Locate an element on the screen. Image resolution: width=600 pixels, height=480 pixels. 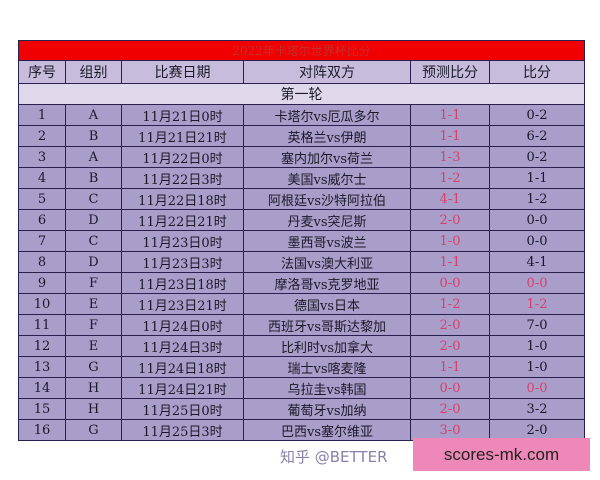
table-row: 10 E 11月23日21时 德国vs日本 1-2 1-2 is located at coordinates (302, 304).